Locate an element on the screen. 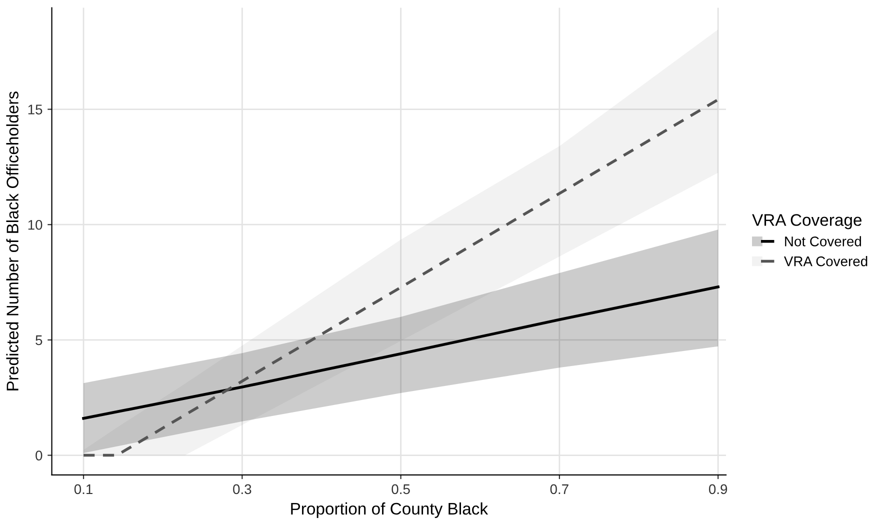 This screenshot has height=519, width=893. y-tick-label: 0 is located at coordinates (39, 455).